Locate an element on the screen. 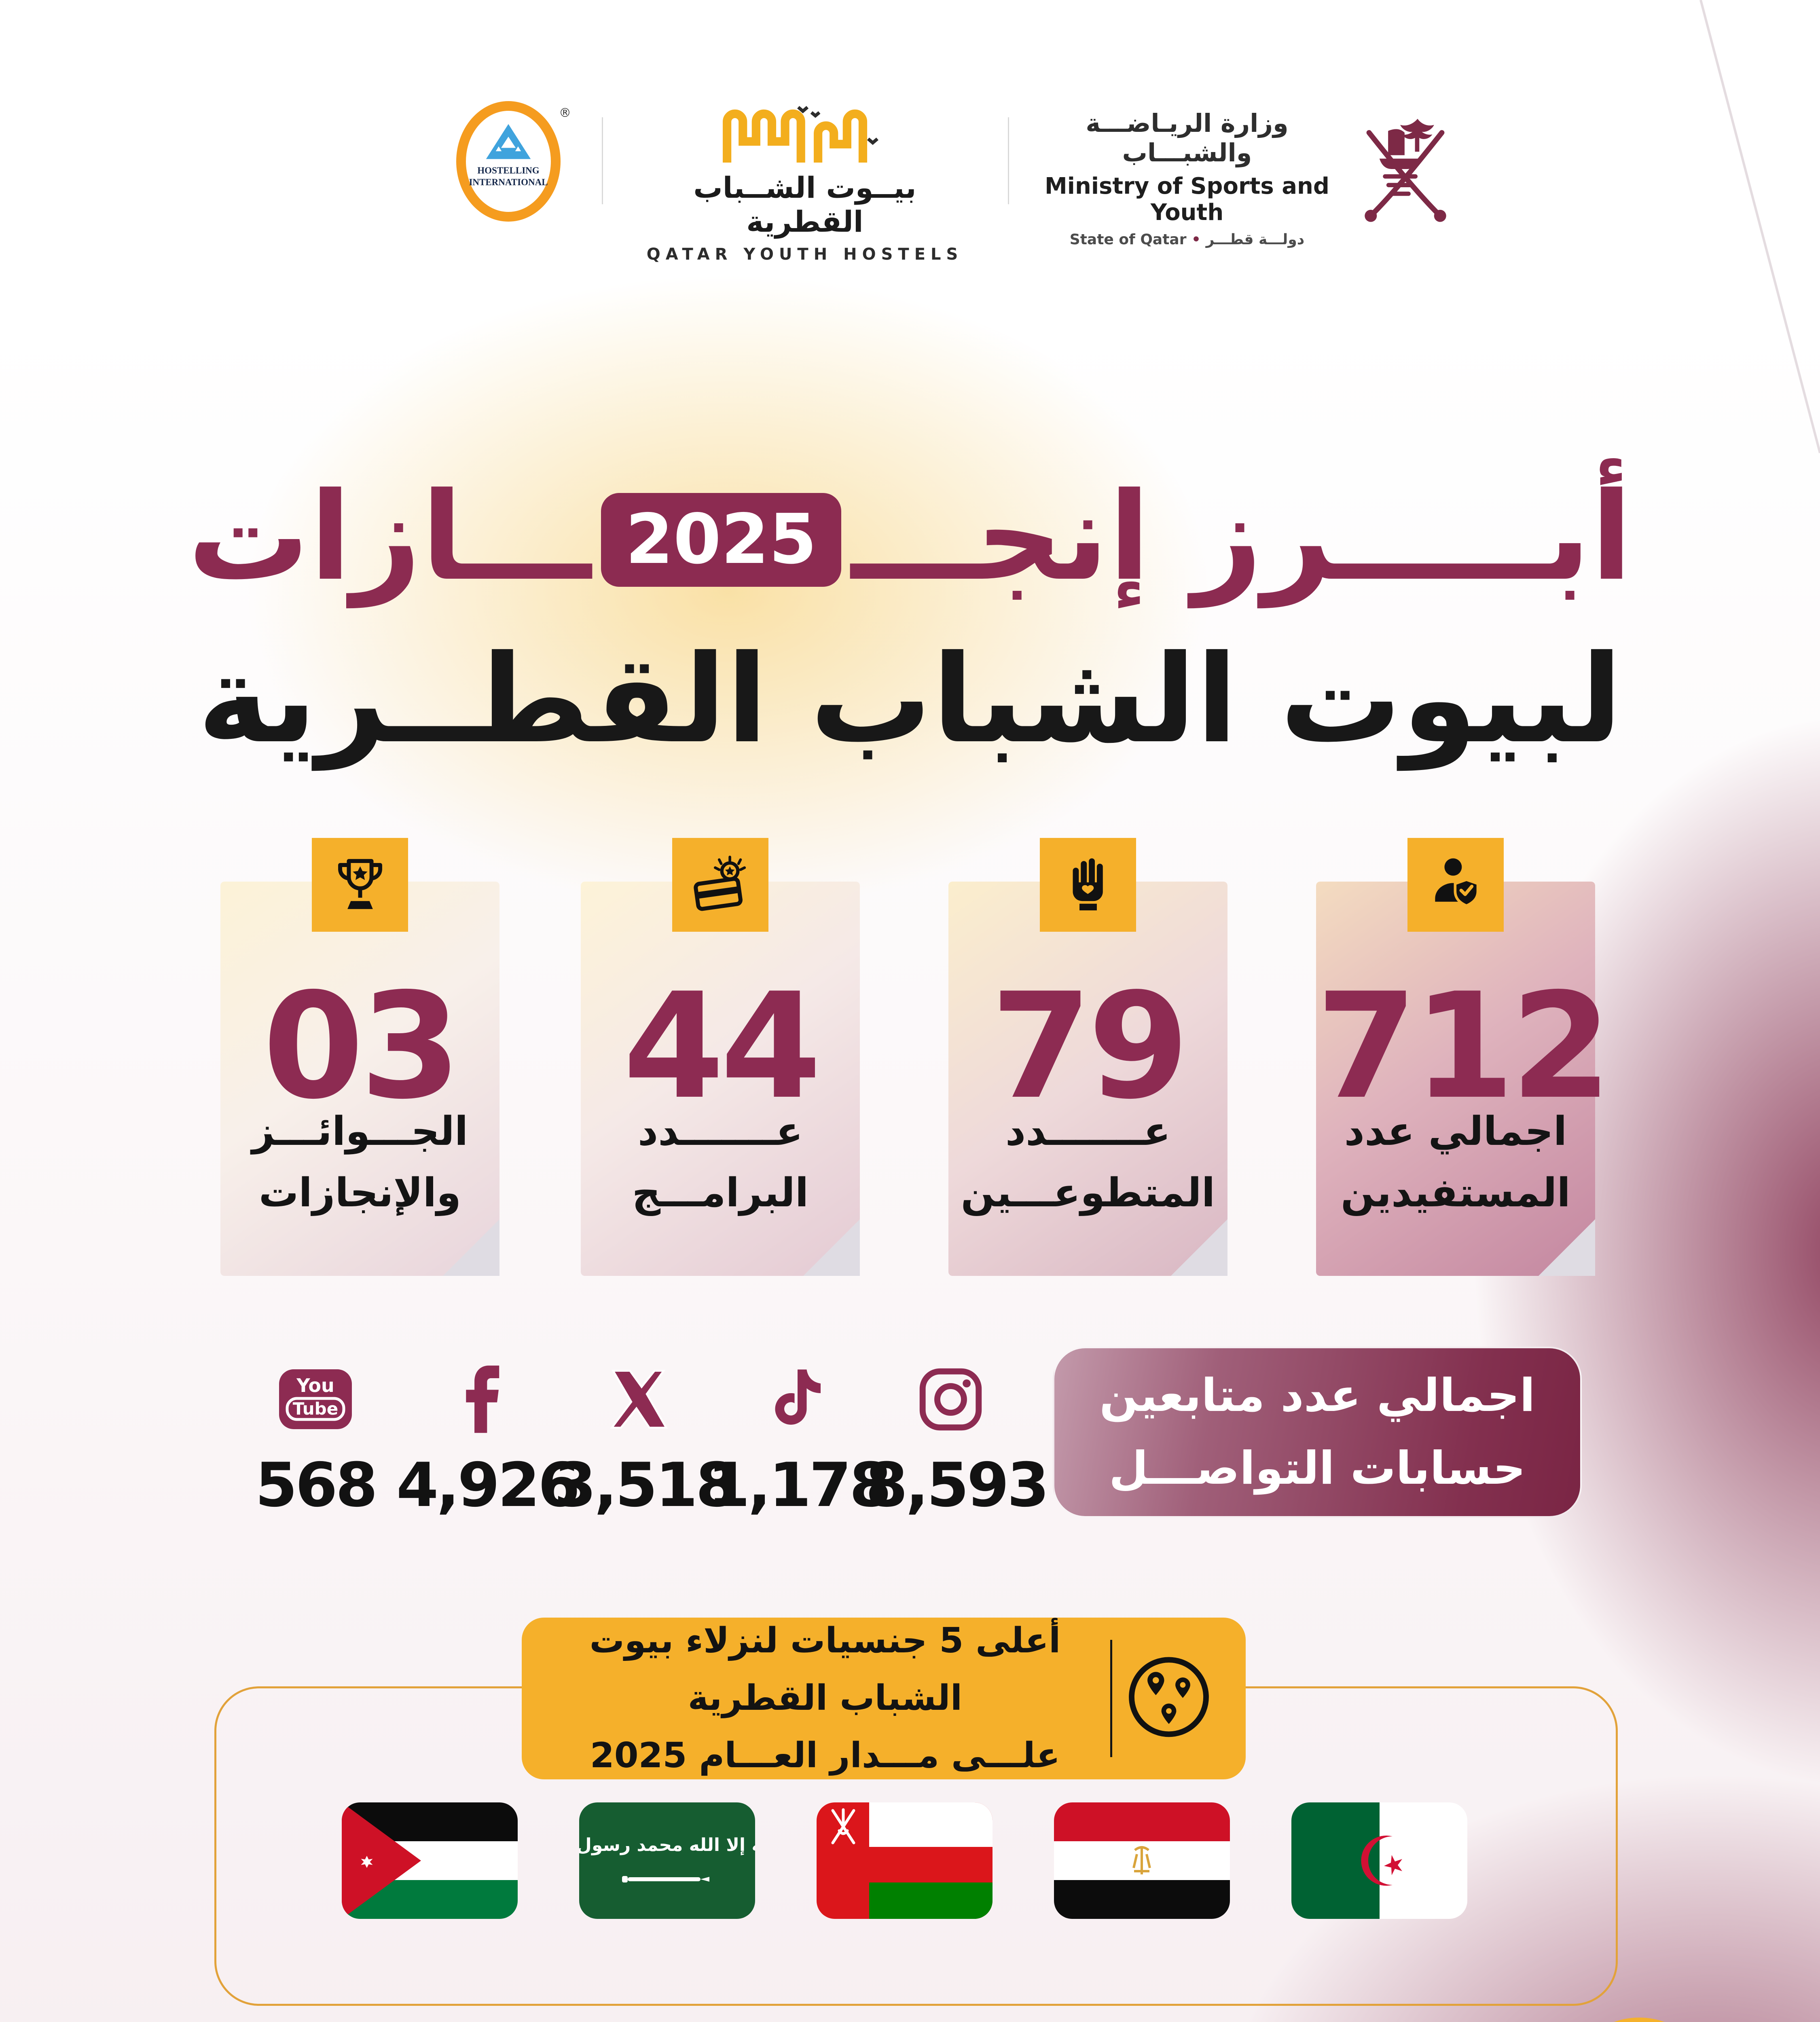  ministry-english-name: Ministry of Sports and Youth is located at coordinates (1187, 199).